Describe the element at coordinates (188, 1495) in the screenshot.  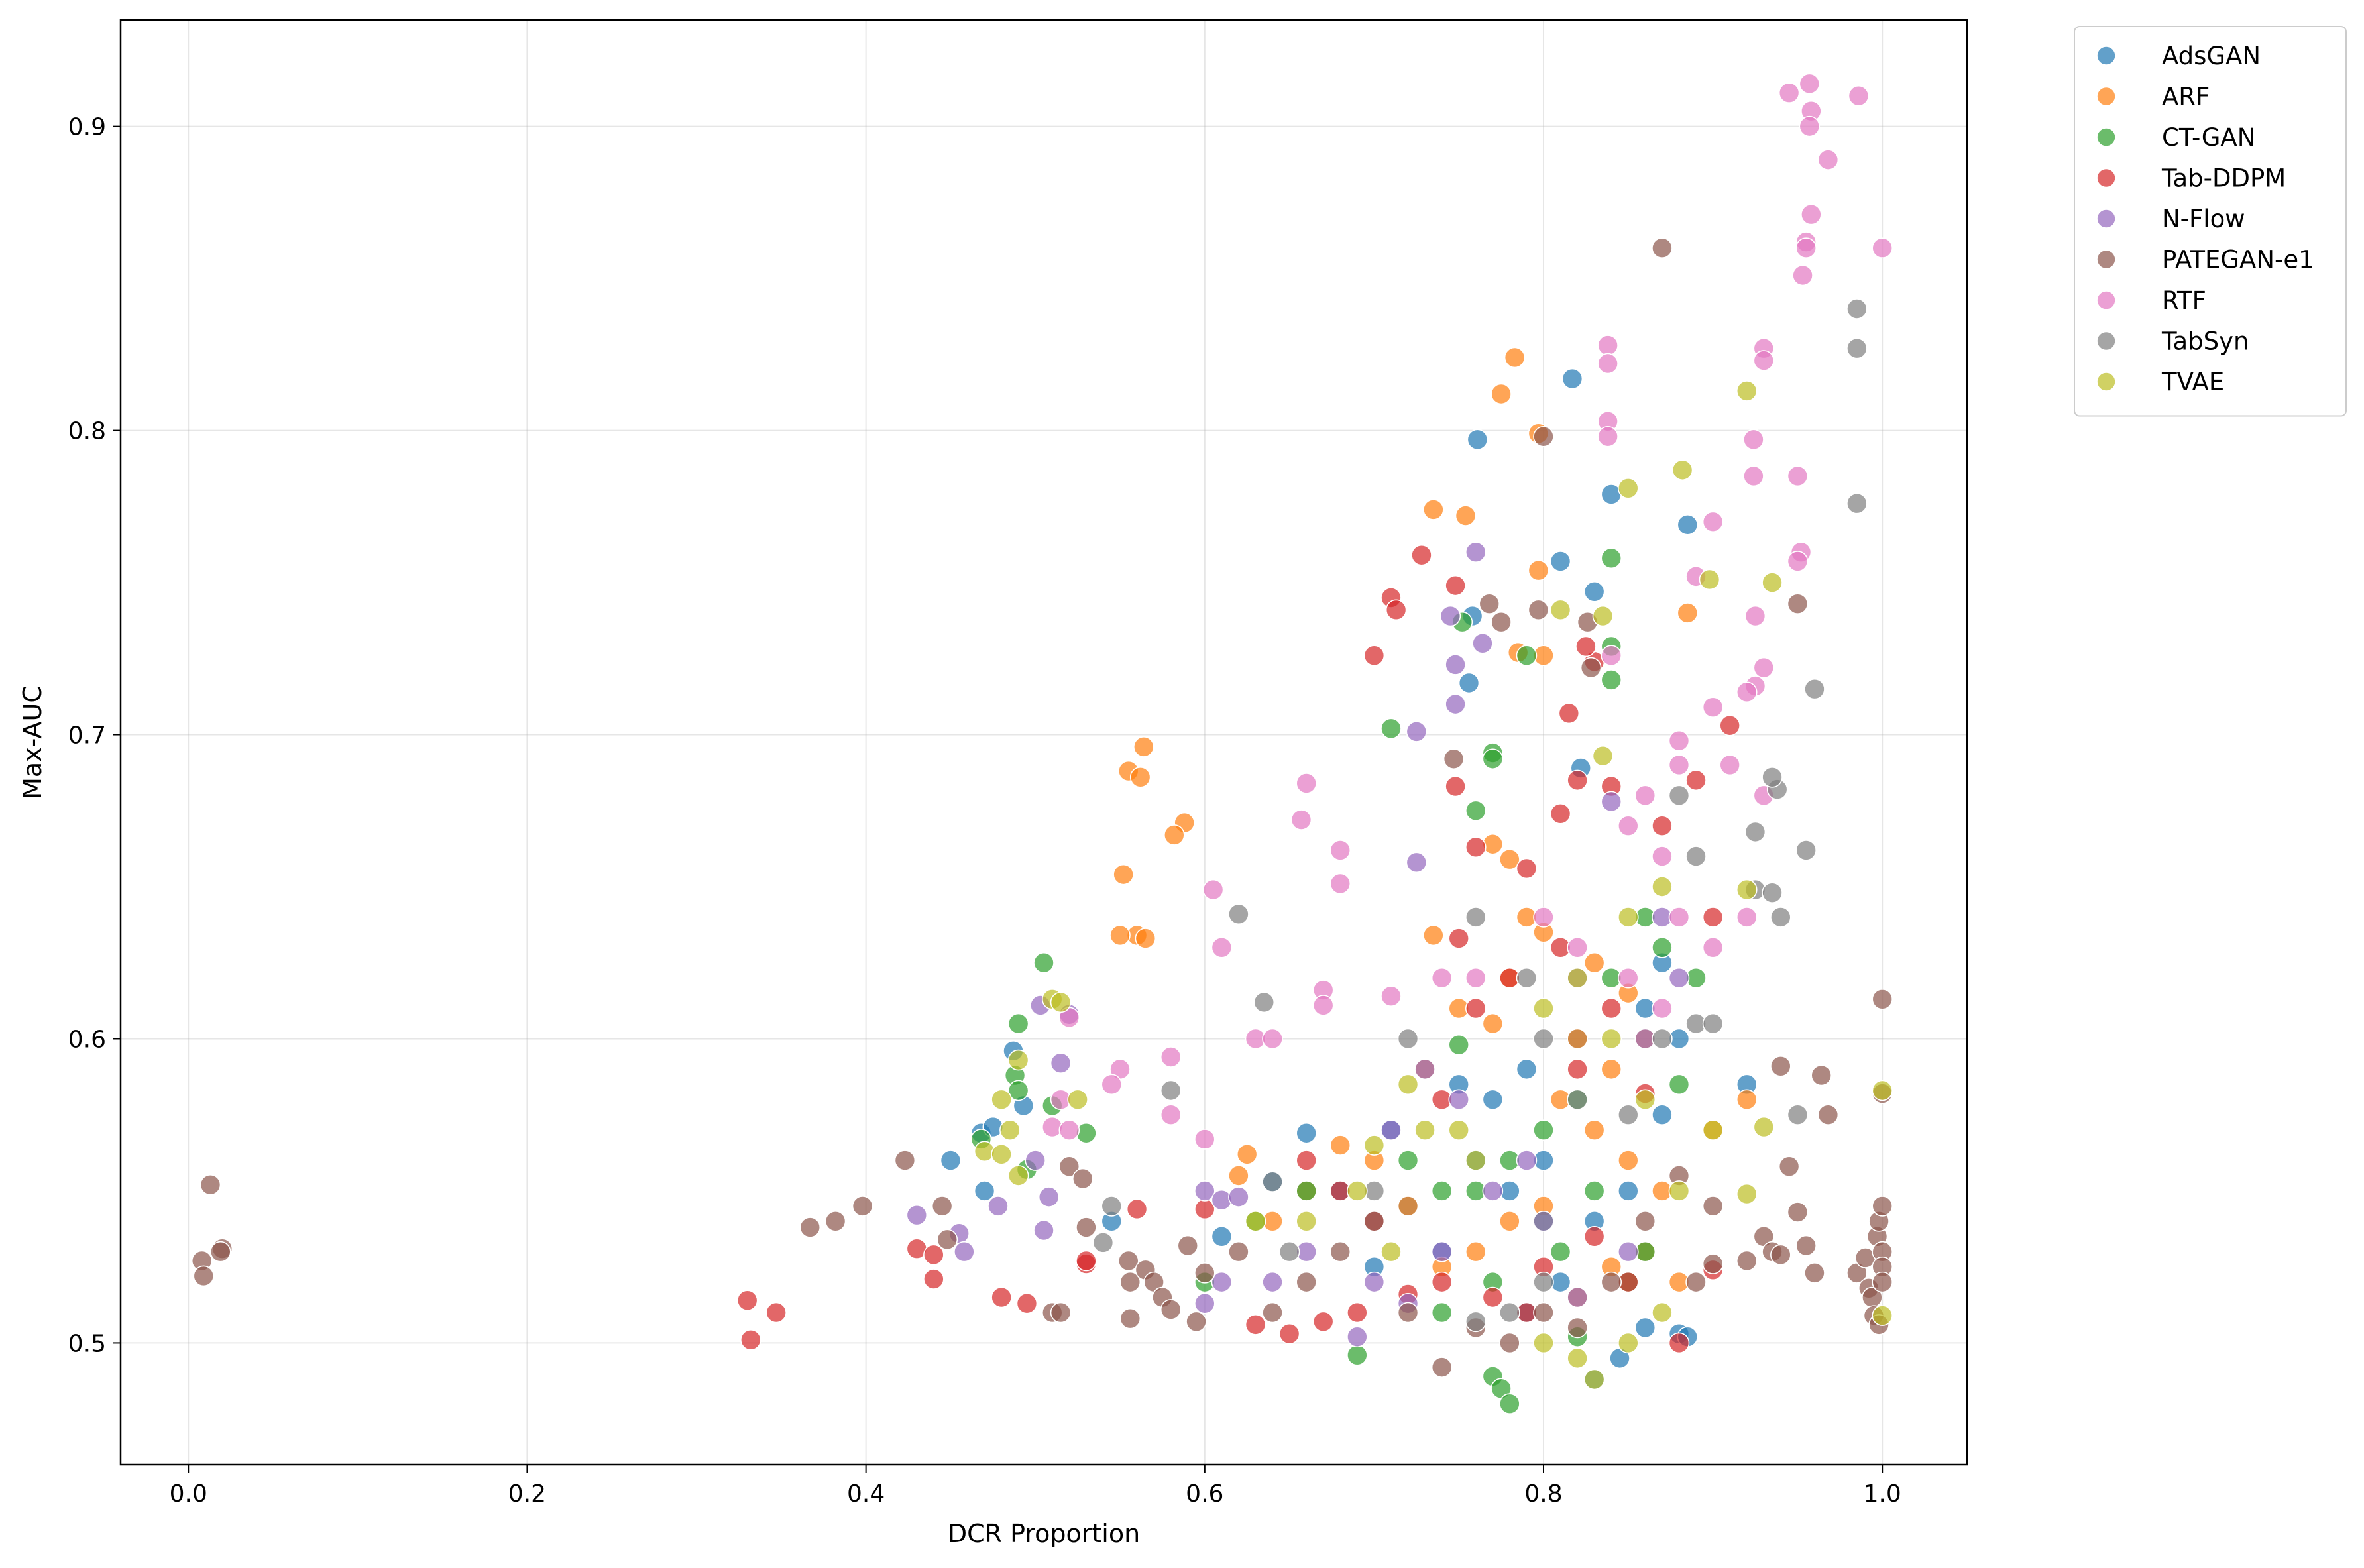
I see `x-tick-label: 0.0` at that location.